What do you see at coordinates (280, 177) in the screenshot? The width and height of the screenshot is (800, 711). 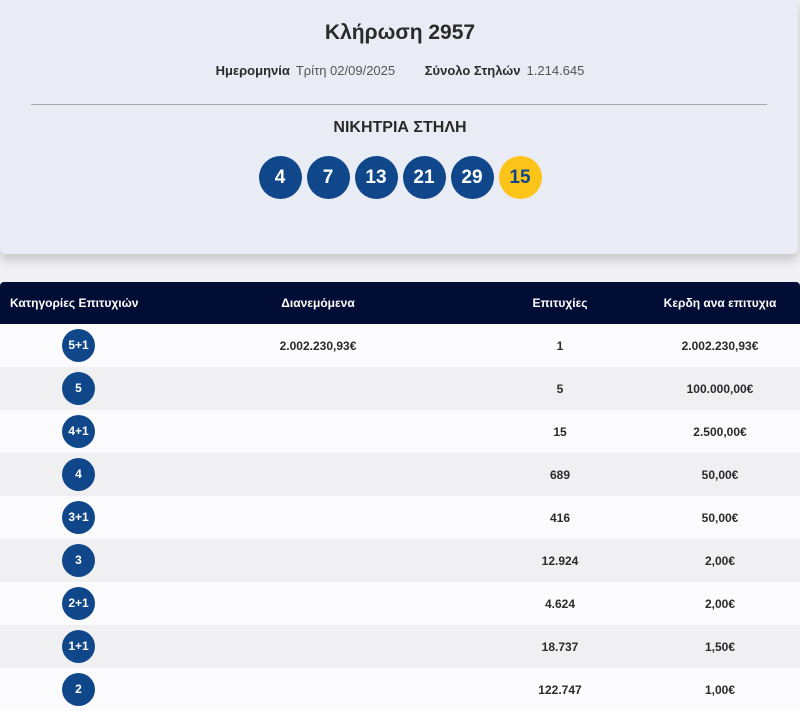 I see `number-ball: 4` at bounding box center [280, 177].